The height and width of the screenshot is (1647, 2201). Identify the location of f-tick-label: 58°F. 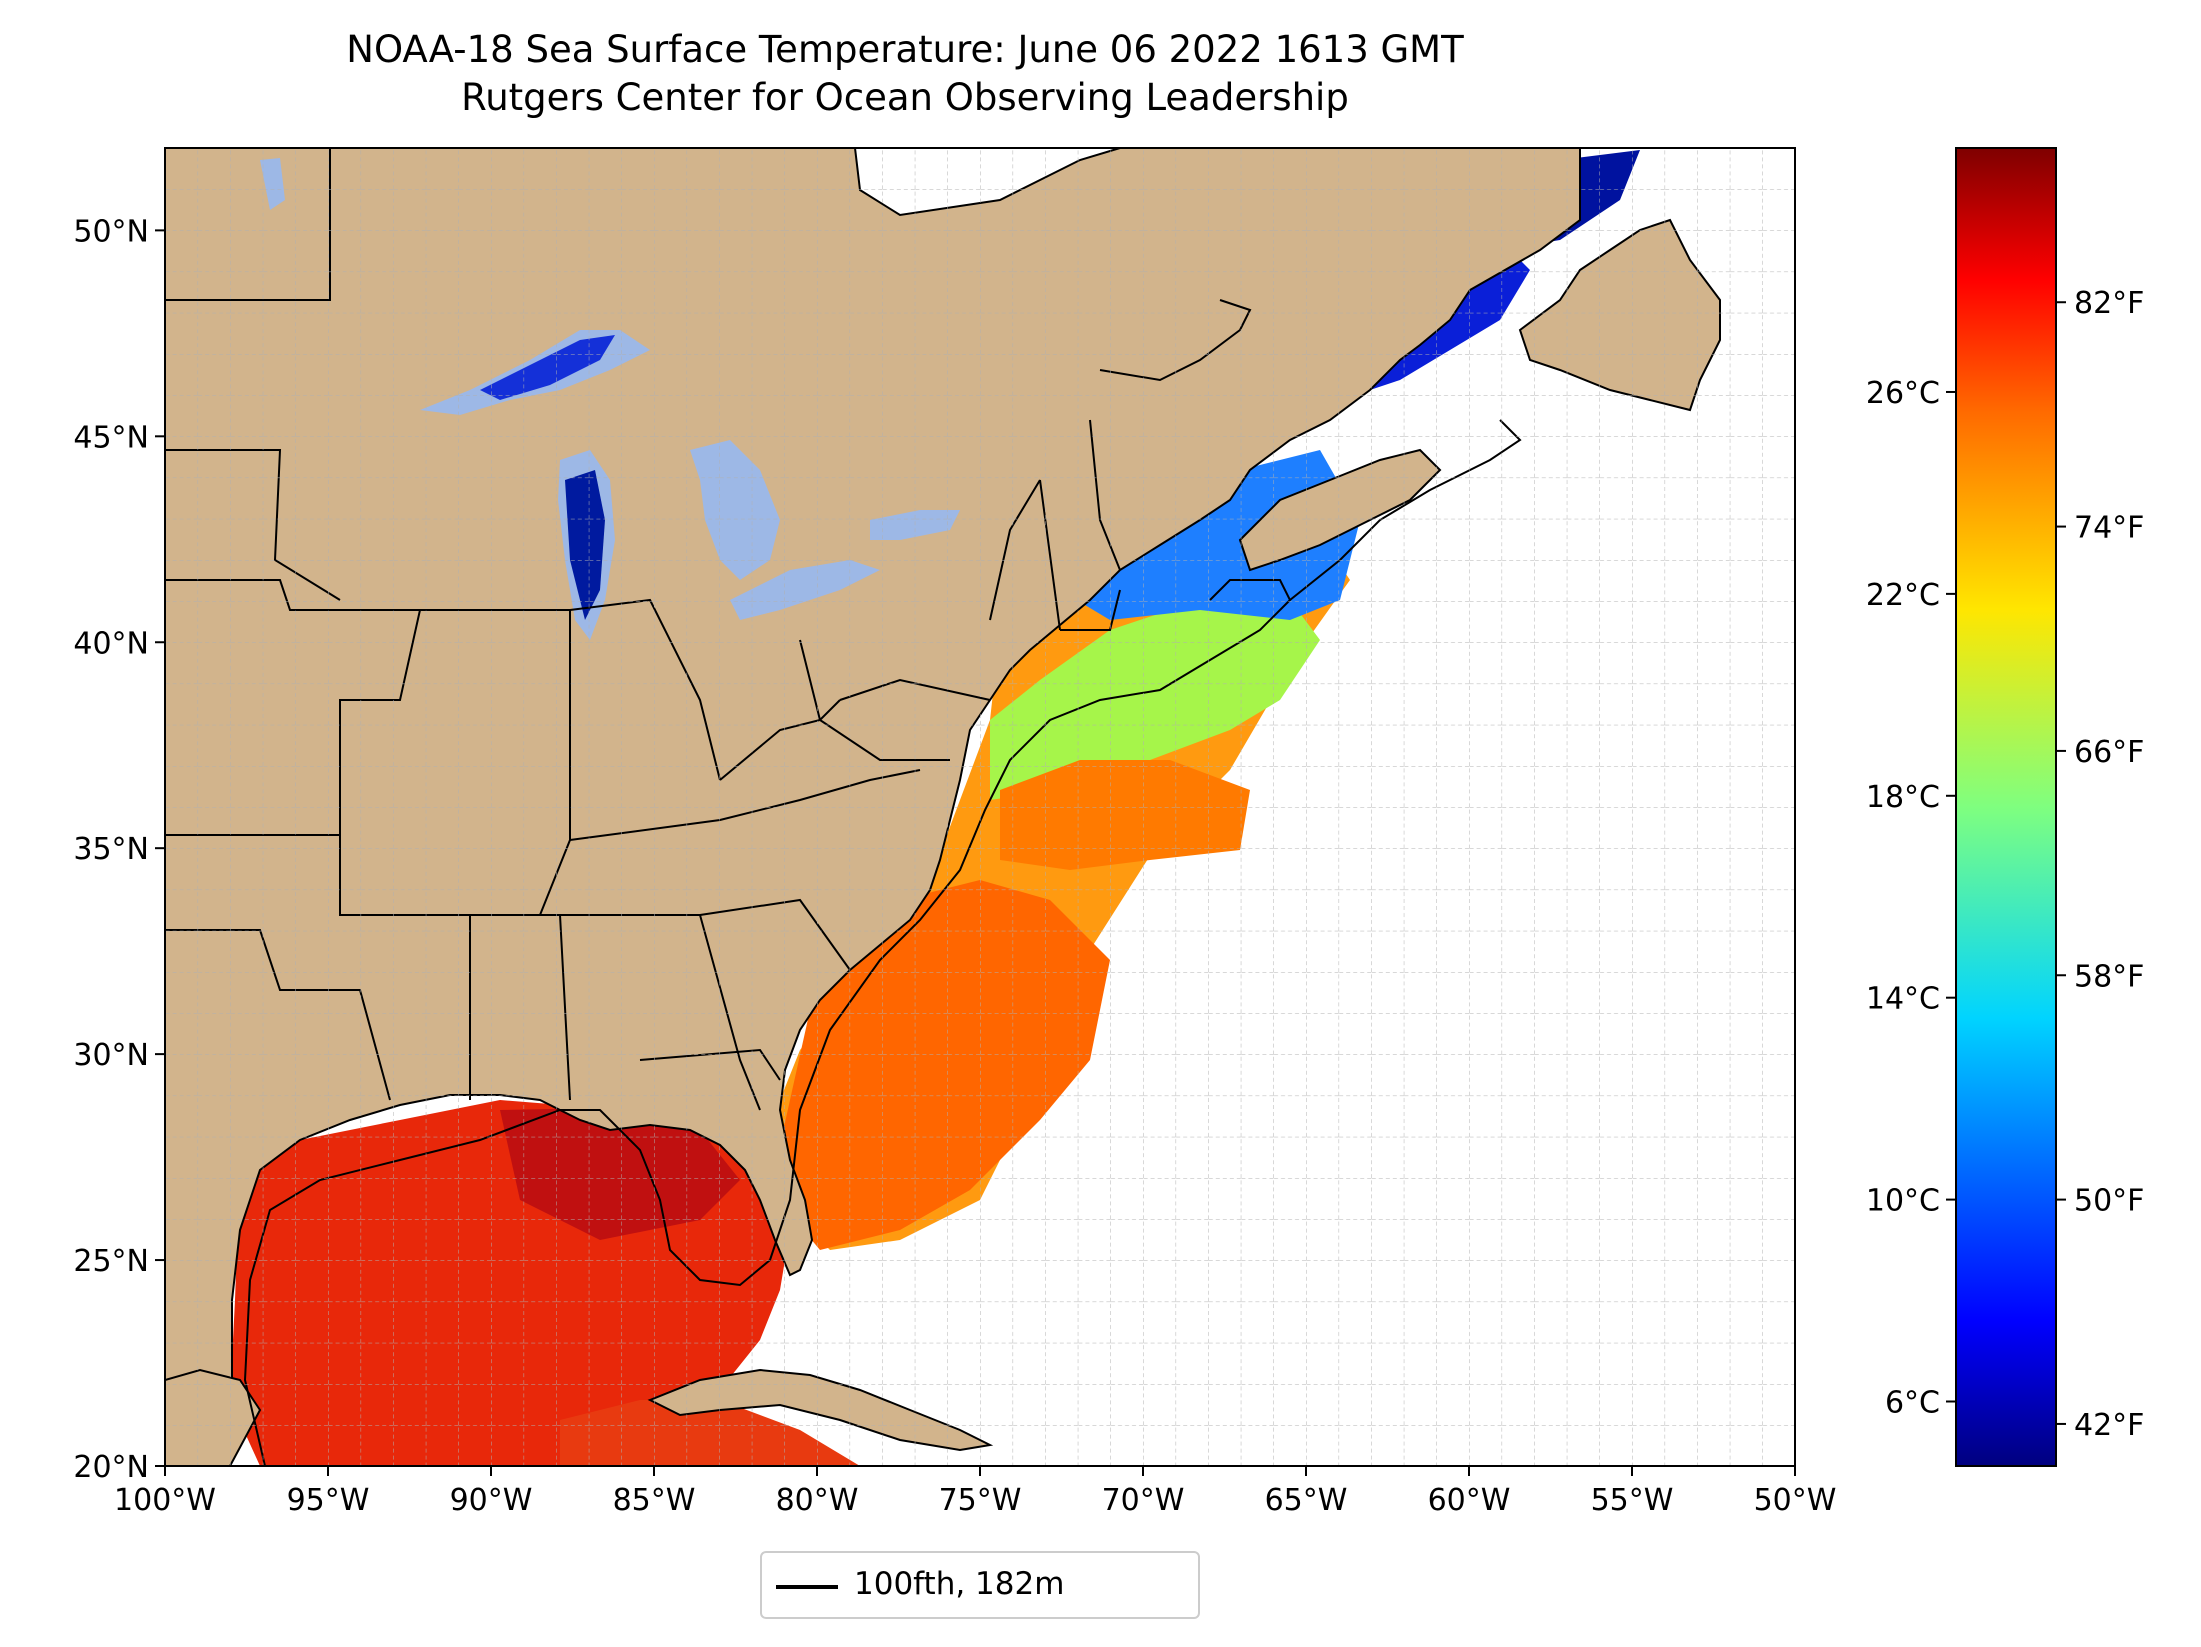
(2109, 976).